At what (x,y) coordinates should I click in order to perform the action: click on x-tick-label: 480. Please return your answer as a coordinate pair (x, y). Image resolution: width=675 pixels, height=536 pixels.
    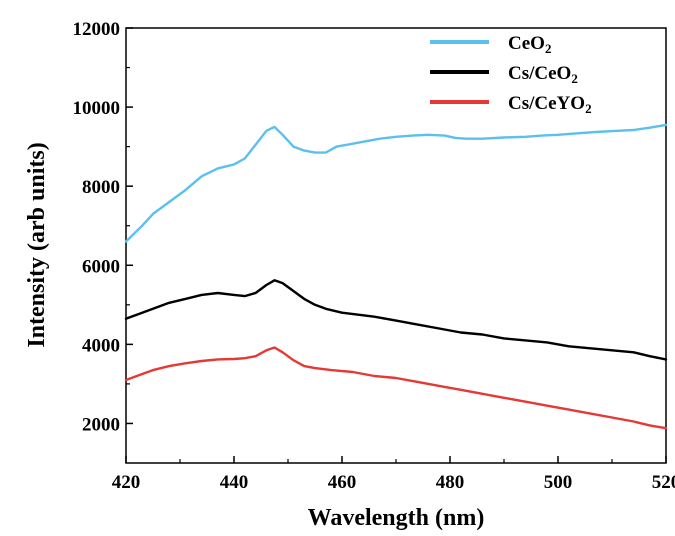
    Looking at the image, I should click on (450, 482).